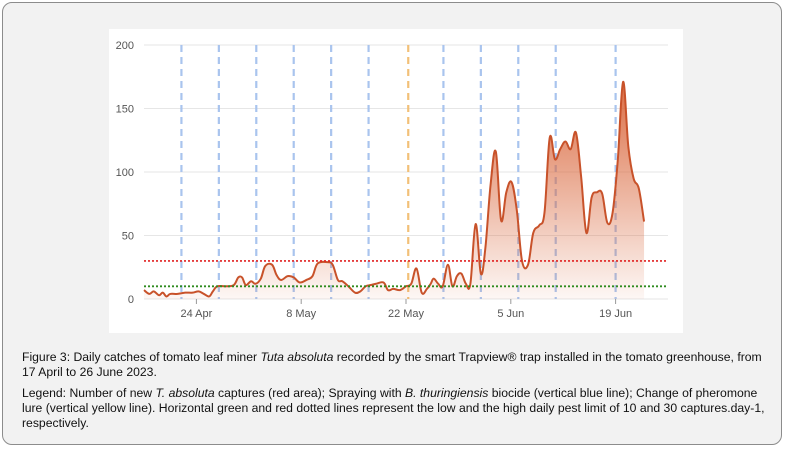 The height and width of the screenshot is (449, 786). What do you see at coordinates (297, 357) in the screenshot?
I see `caption-species: Tuta absoluta` at bounding box center [297, 357].